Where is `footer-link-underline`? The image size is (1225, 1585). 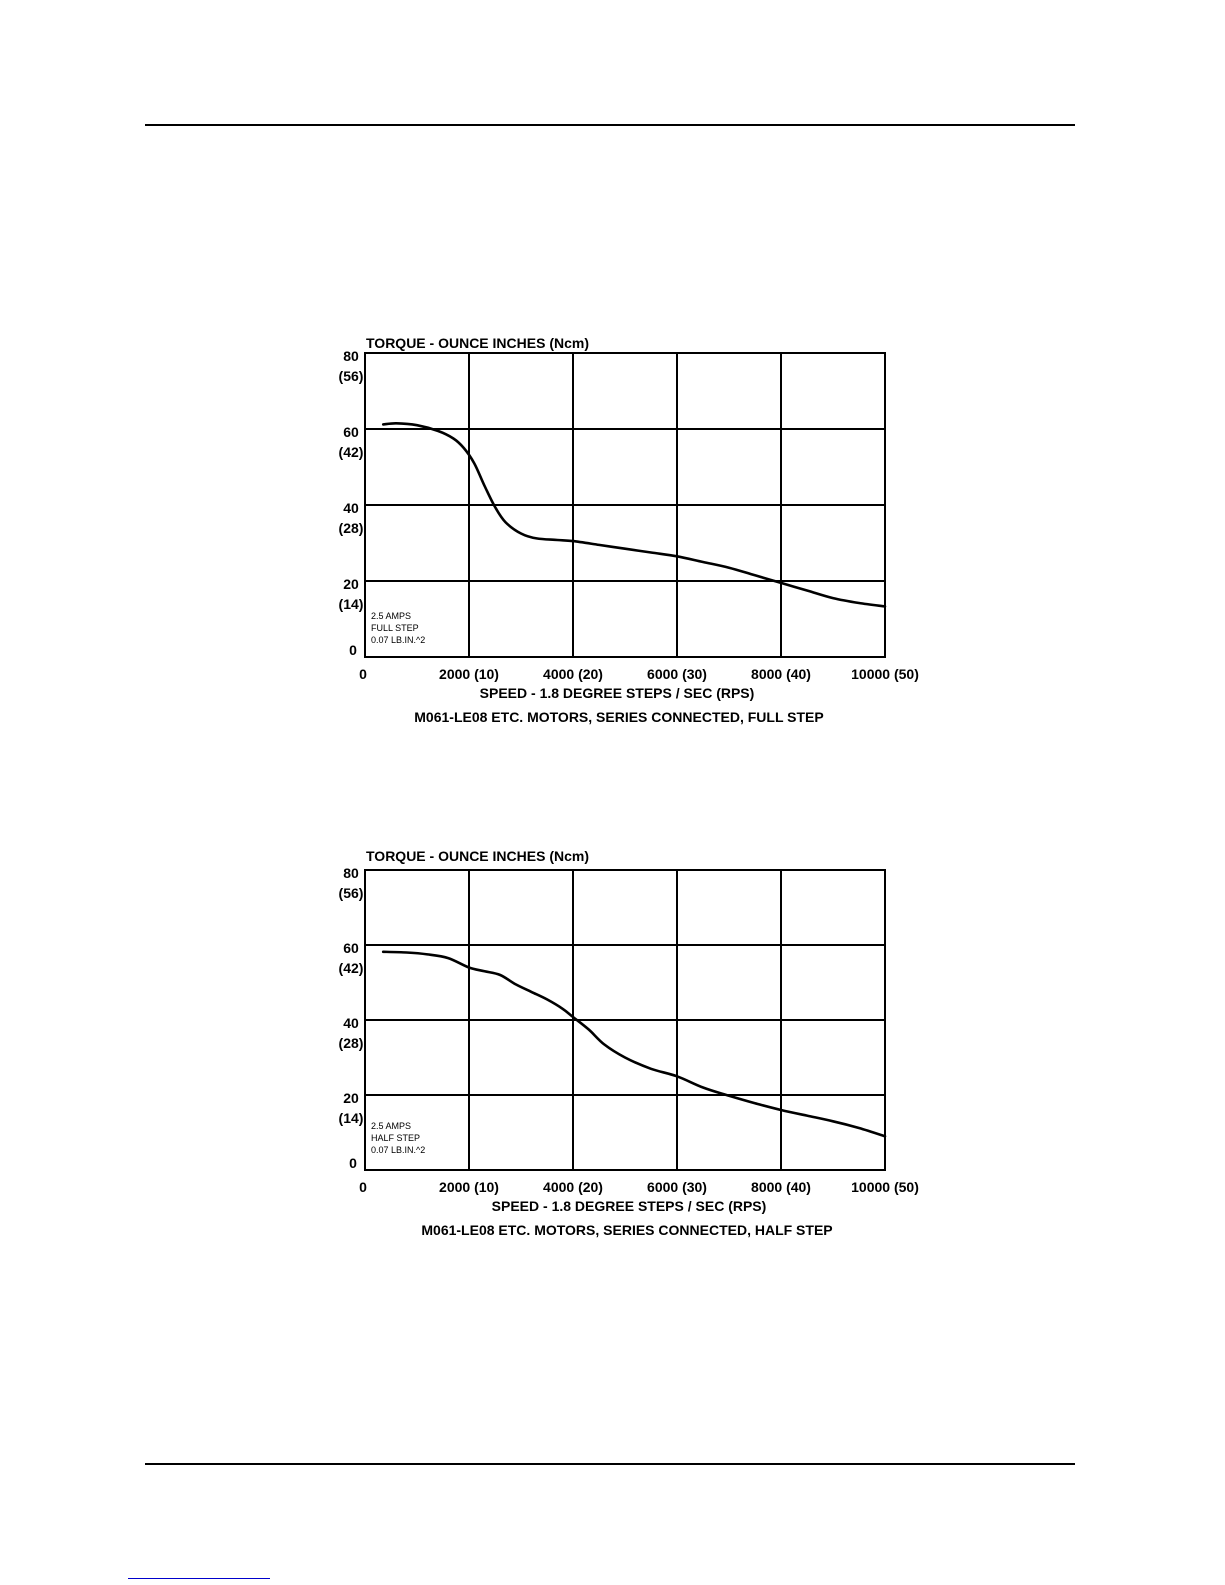
footer-link-underline is located at coordinates (199, 1578).